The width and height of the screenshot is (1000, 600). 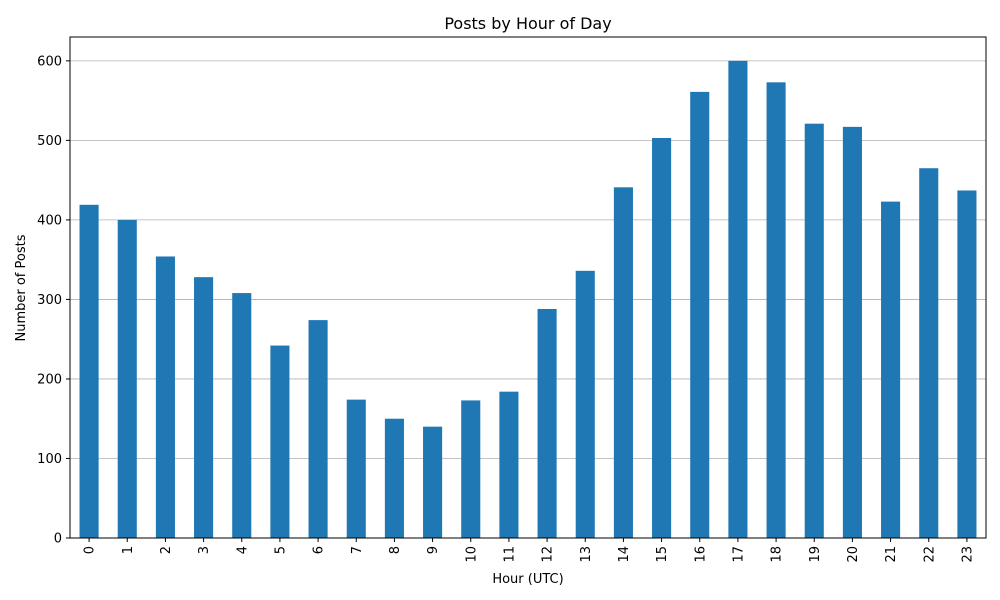 I want to click on x-tick-label: 16, so click(x=700, y=554).